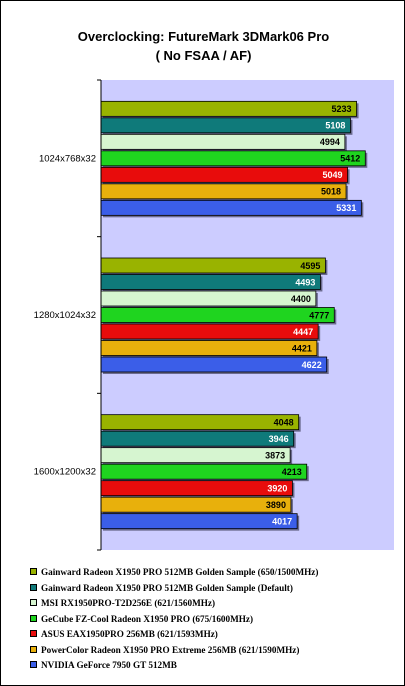 The image size is (405, 686). What do you see at coordinates (65, 315) in the screenshot?
I see `category-label: 1280x1024x32` at bounding box center [65, 315].